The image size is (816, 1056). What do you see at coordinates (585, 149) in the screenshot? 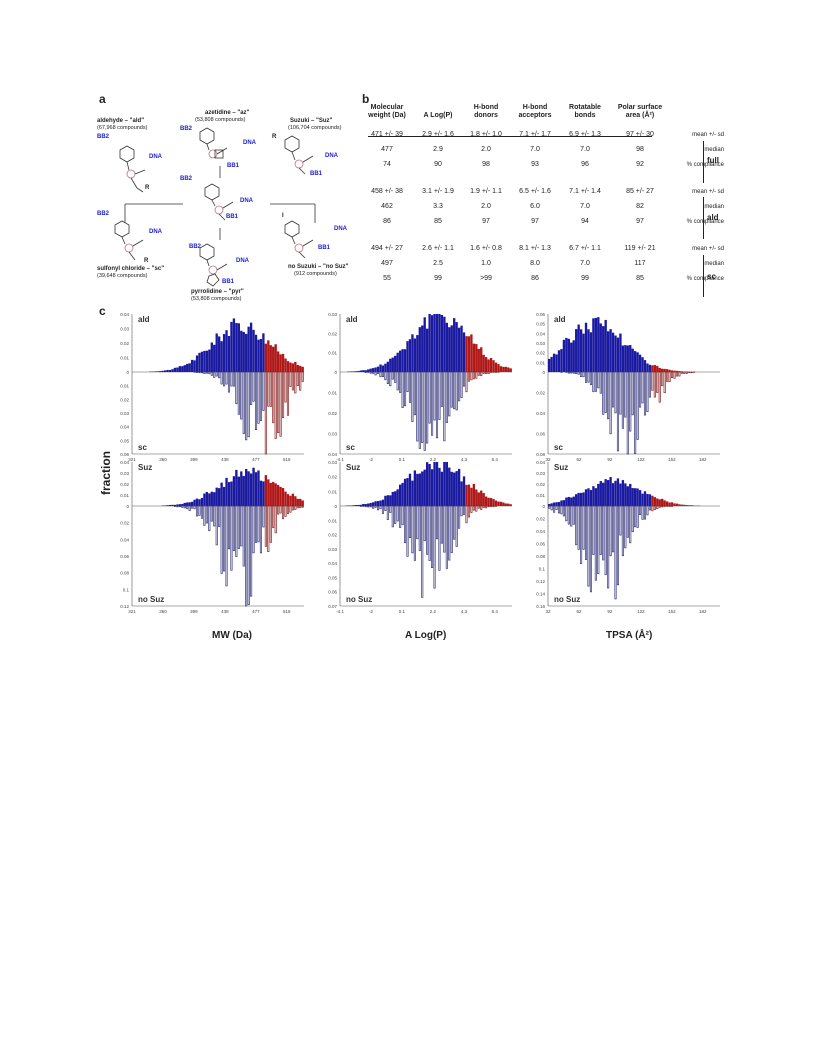
I see `cell: 7.0` at bounding box center [585, 149].